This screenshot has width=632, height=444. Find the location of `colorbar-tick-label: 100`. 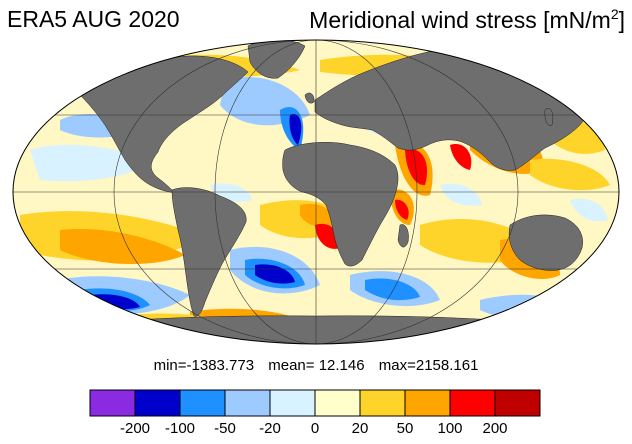

colorbar-tick-label: 100 is located at coordinates (450, 428).